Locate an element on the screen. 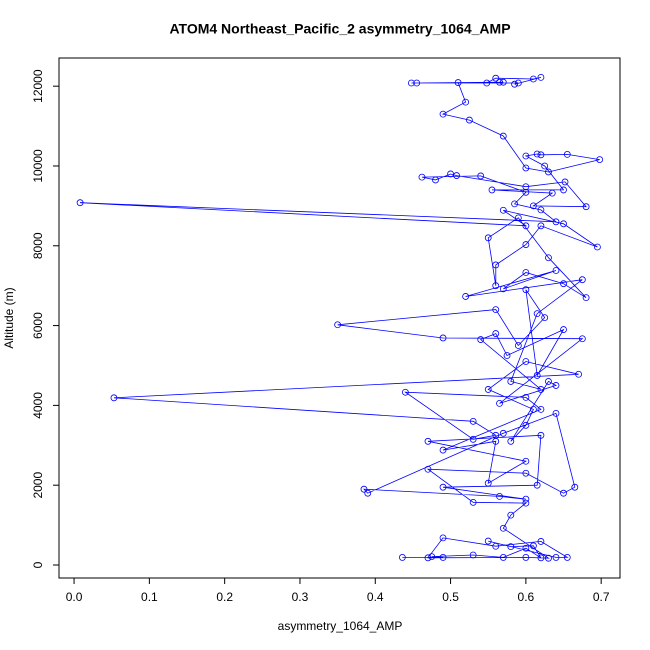 This screenshot has height=650, width=650. y-tick-label: 0 is located at coordinates (38, 564).